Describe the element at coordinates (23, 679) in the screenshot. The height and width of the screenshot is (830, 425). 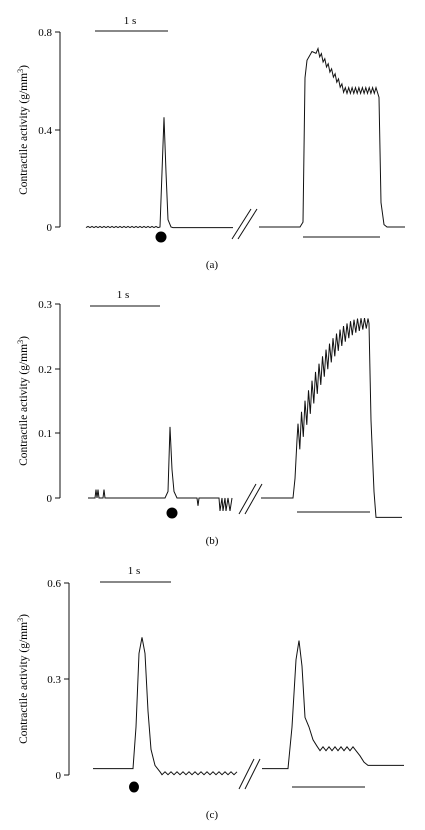
I see `y-axis-label-c: Contractile activity (g/mm3)` at that location.